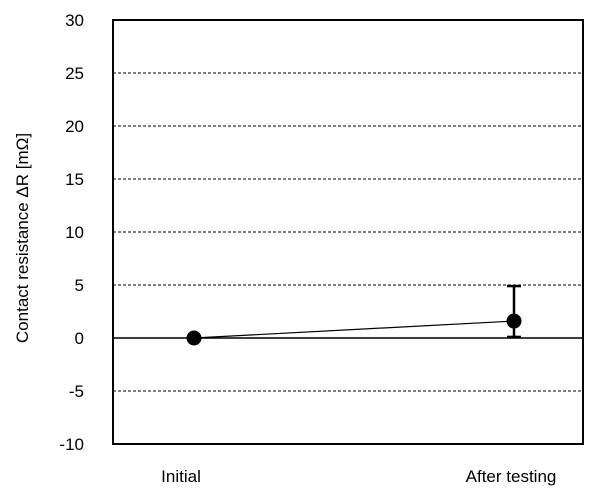 This screenshot has width=601, height=491. What do you see at coordinates (358, 476) in the screenshot?
I see `x-category-labels: Initial After testing` at bounding box center [358, 476].